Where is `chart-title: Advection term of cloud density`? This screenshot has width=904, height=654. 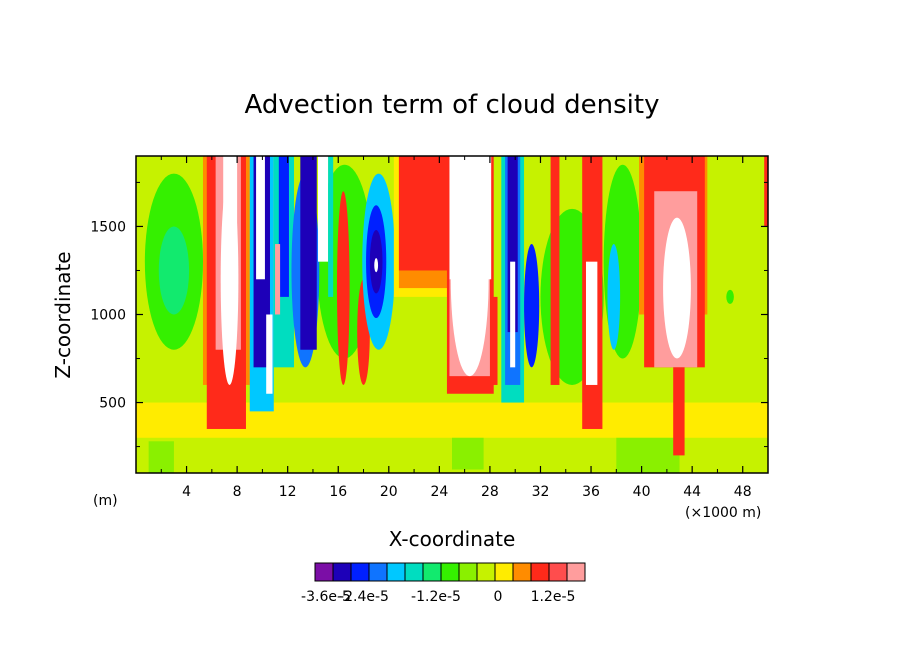
chart-title: Advection term of cloud density is located at coordinates (452, 105).